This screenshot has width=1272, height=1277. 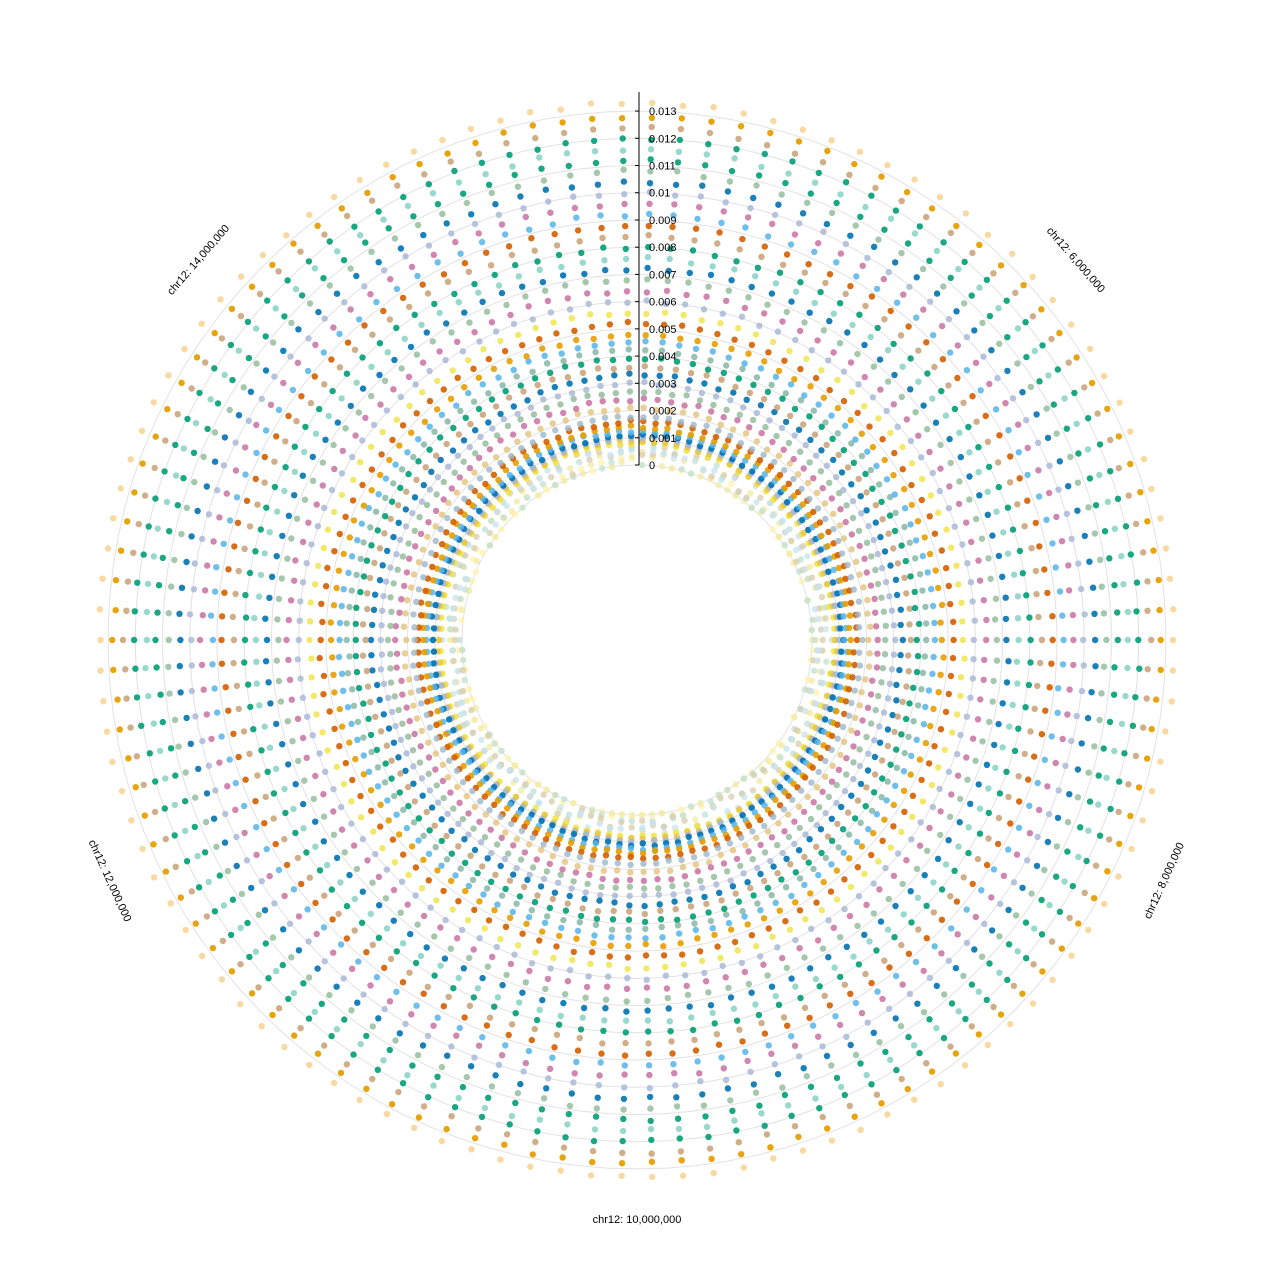 I want to click on y-tick-label: 0.008, so click(x=663, y=248).